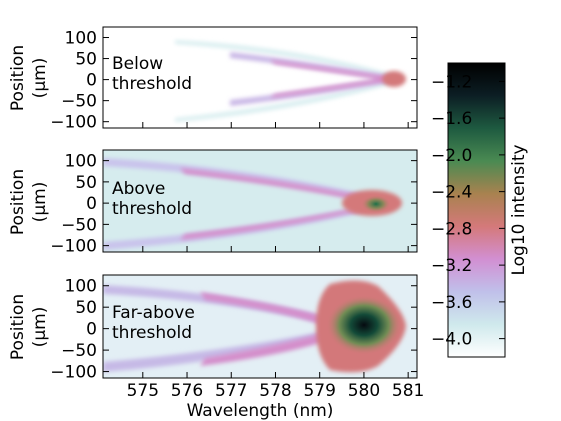 The image size is (561, 421). I want to click on annotation-line1: Far-above, so click(153, 313).